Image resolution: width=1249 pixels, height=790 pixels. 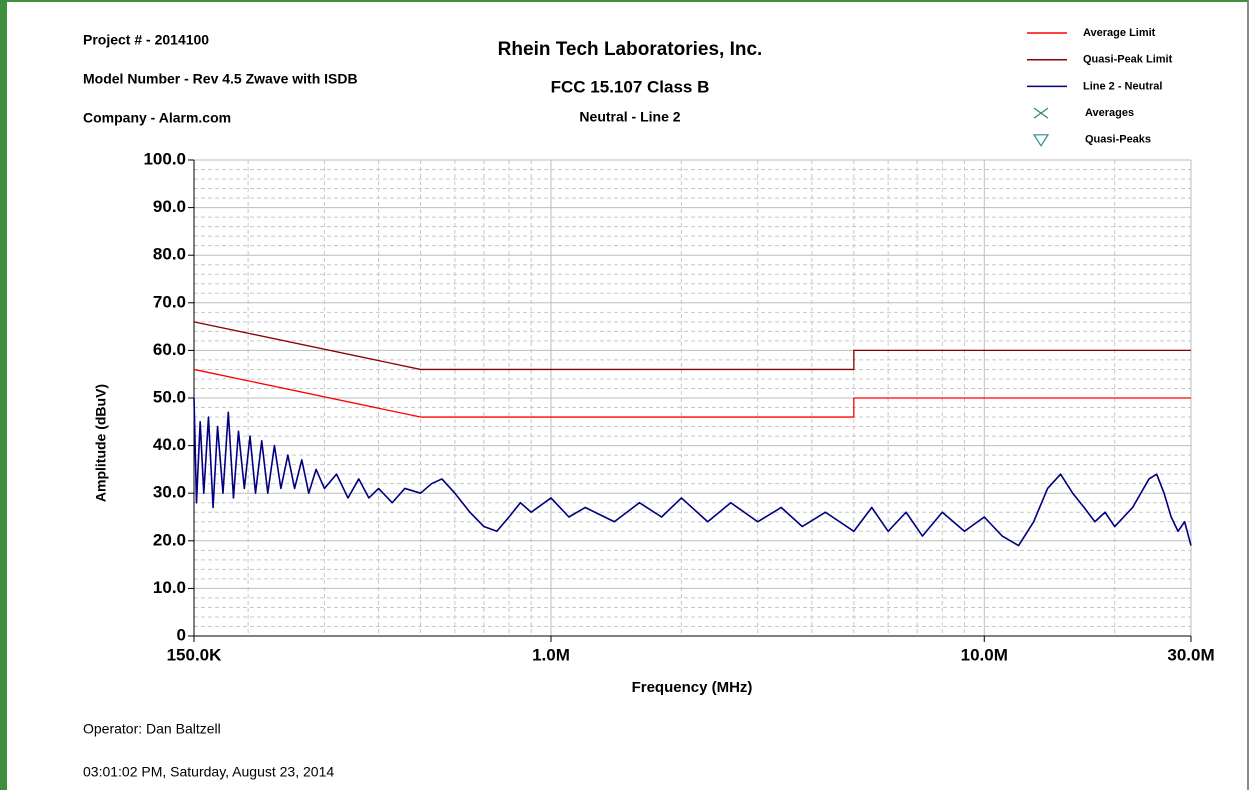 What do you see at coordinates (152, 729) in the screenshot?
I see `footer-line: Operator: Dan Baltzell` at bounding box center [152, 729].